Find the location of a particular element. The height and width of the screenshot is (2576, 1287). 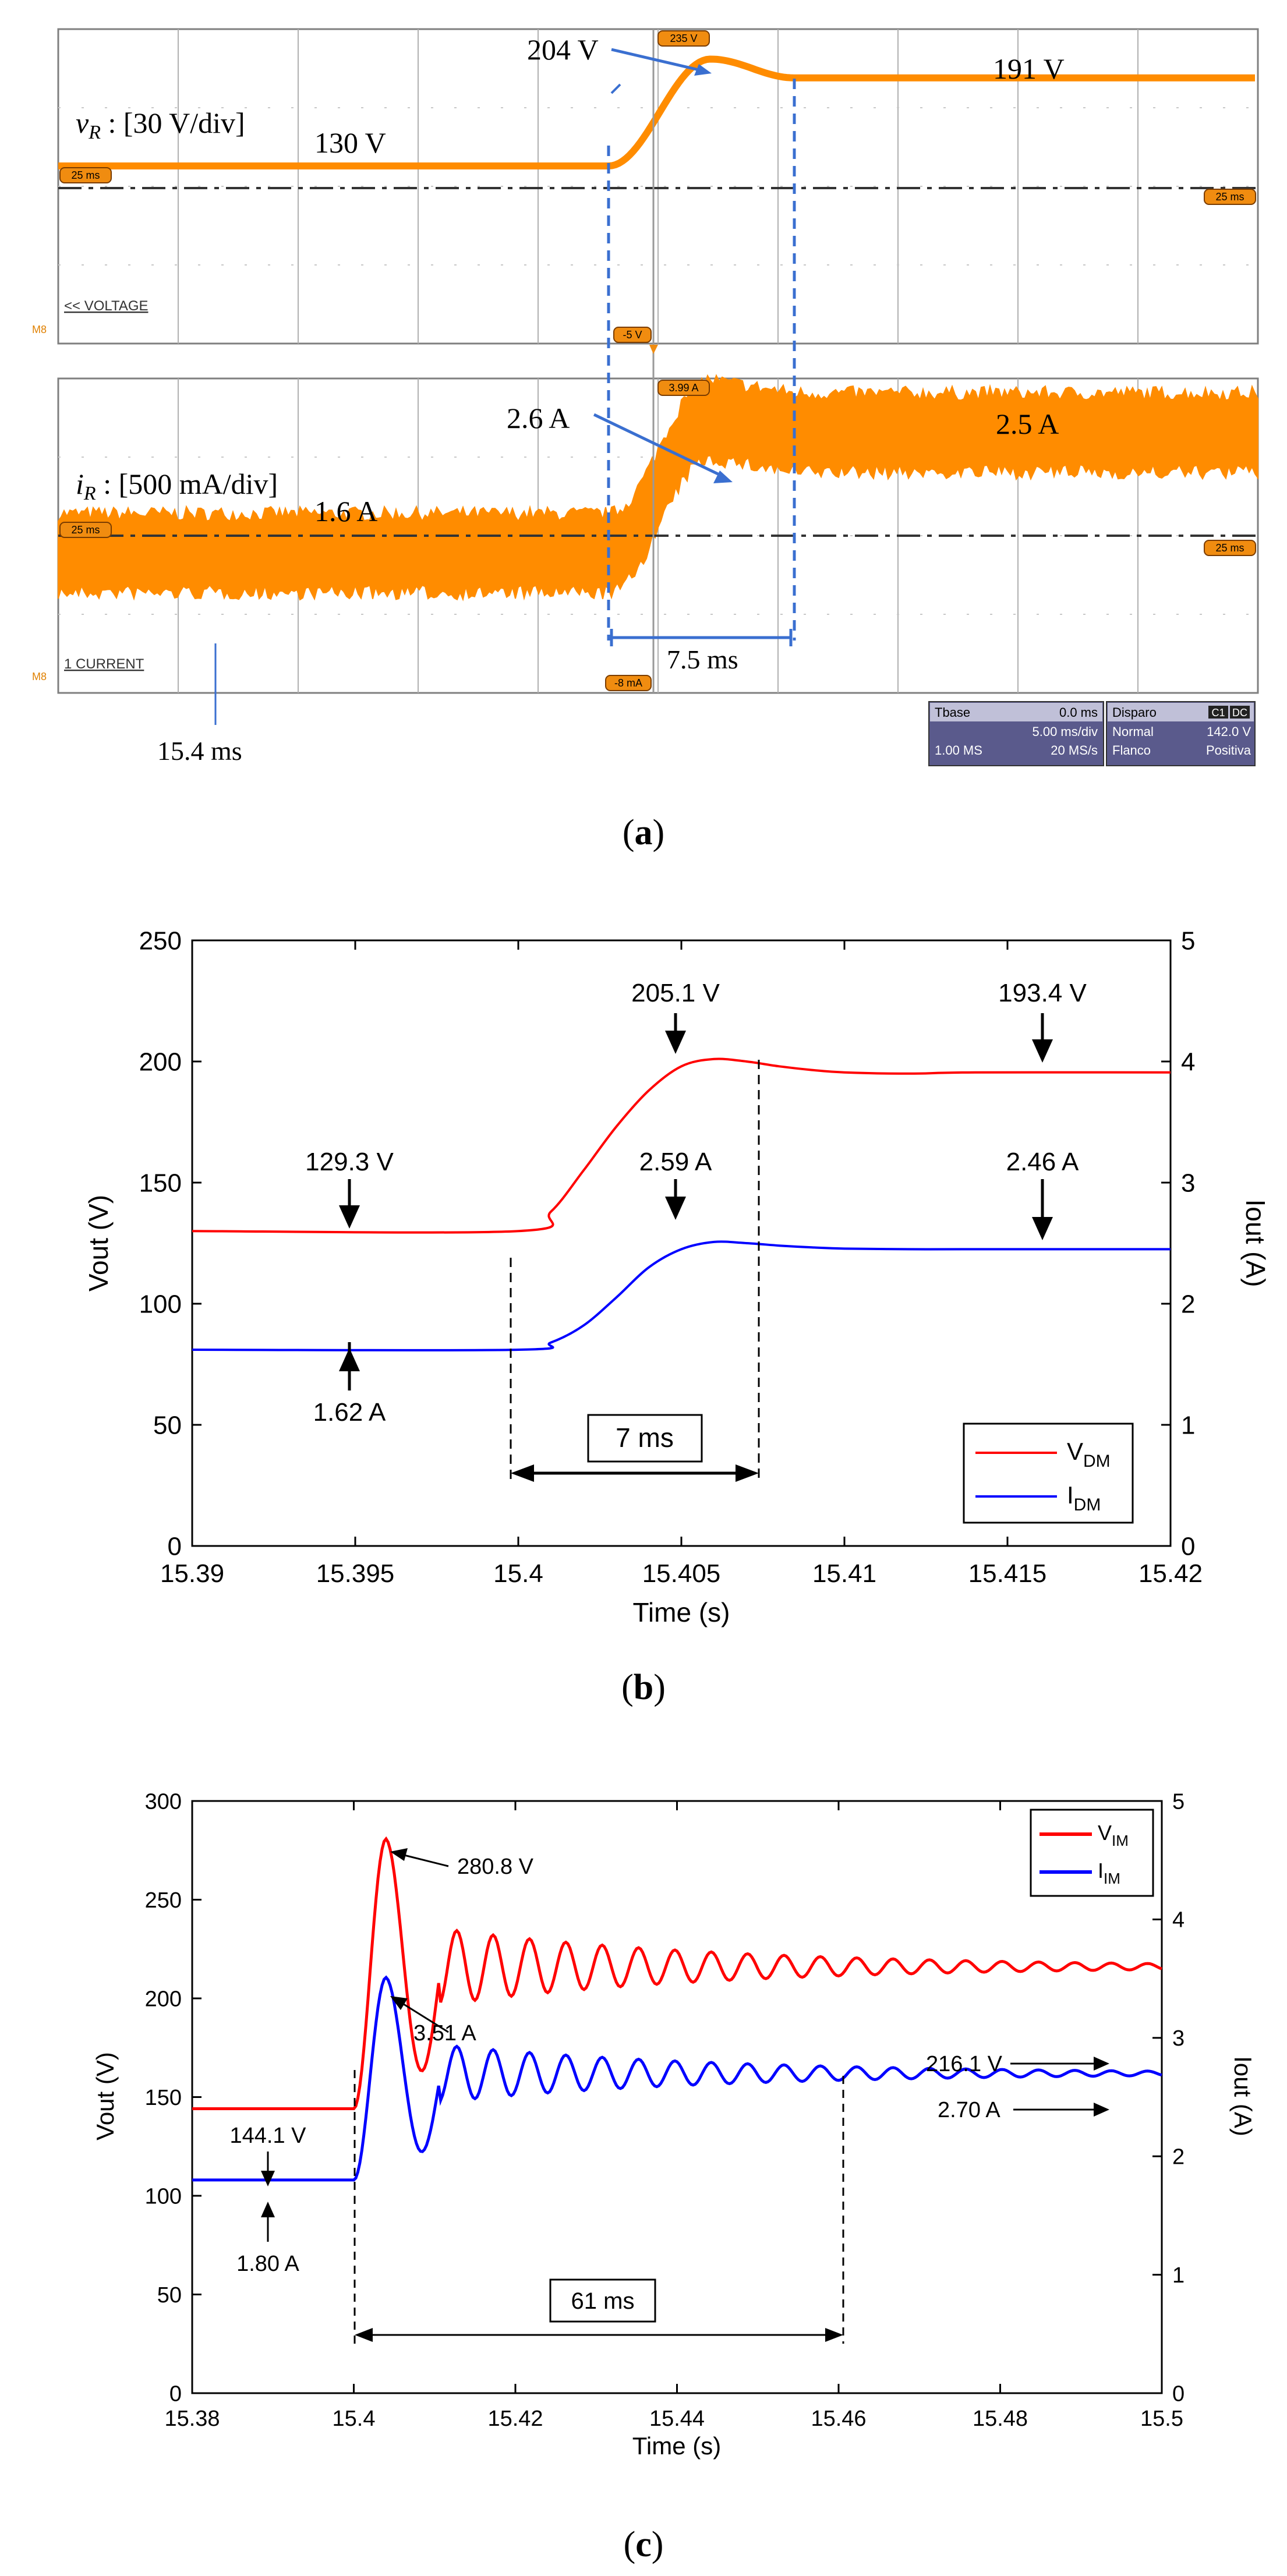

plot-c-legend-box is located at coordinates (1092, 1853).